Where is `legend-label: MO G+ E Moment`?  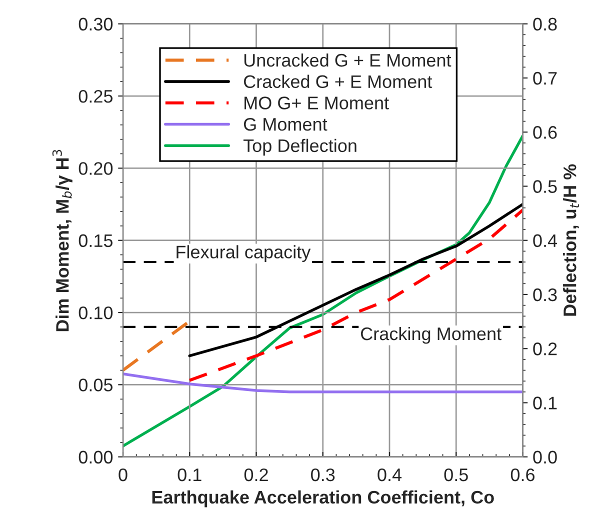
legend-label: MO G+ E Moment is located at coordinates (316, 103).